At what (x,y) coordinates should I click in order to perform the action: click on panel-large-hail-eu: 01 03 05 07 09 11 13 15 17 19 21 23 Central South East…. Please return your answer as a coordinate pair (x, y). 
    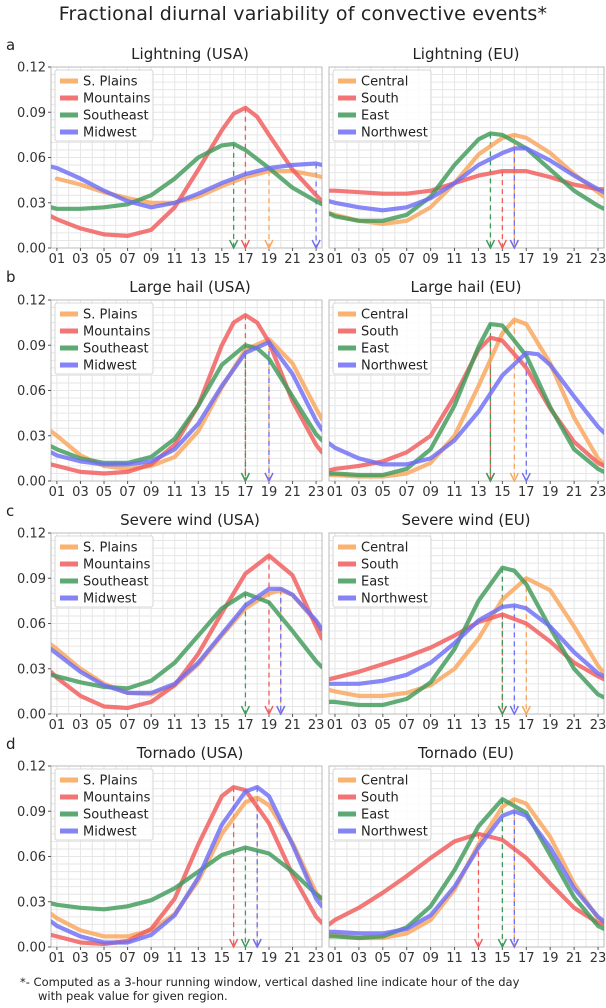
    Looking at the image, I should click on (466, 399).